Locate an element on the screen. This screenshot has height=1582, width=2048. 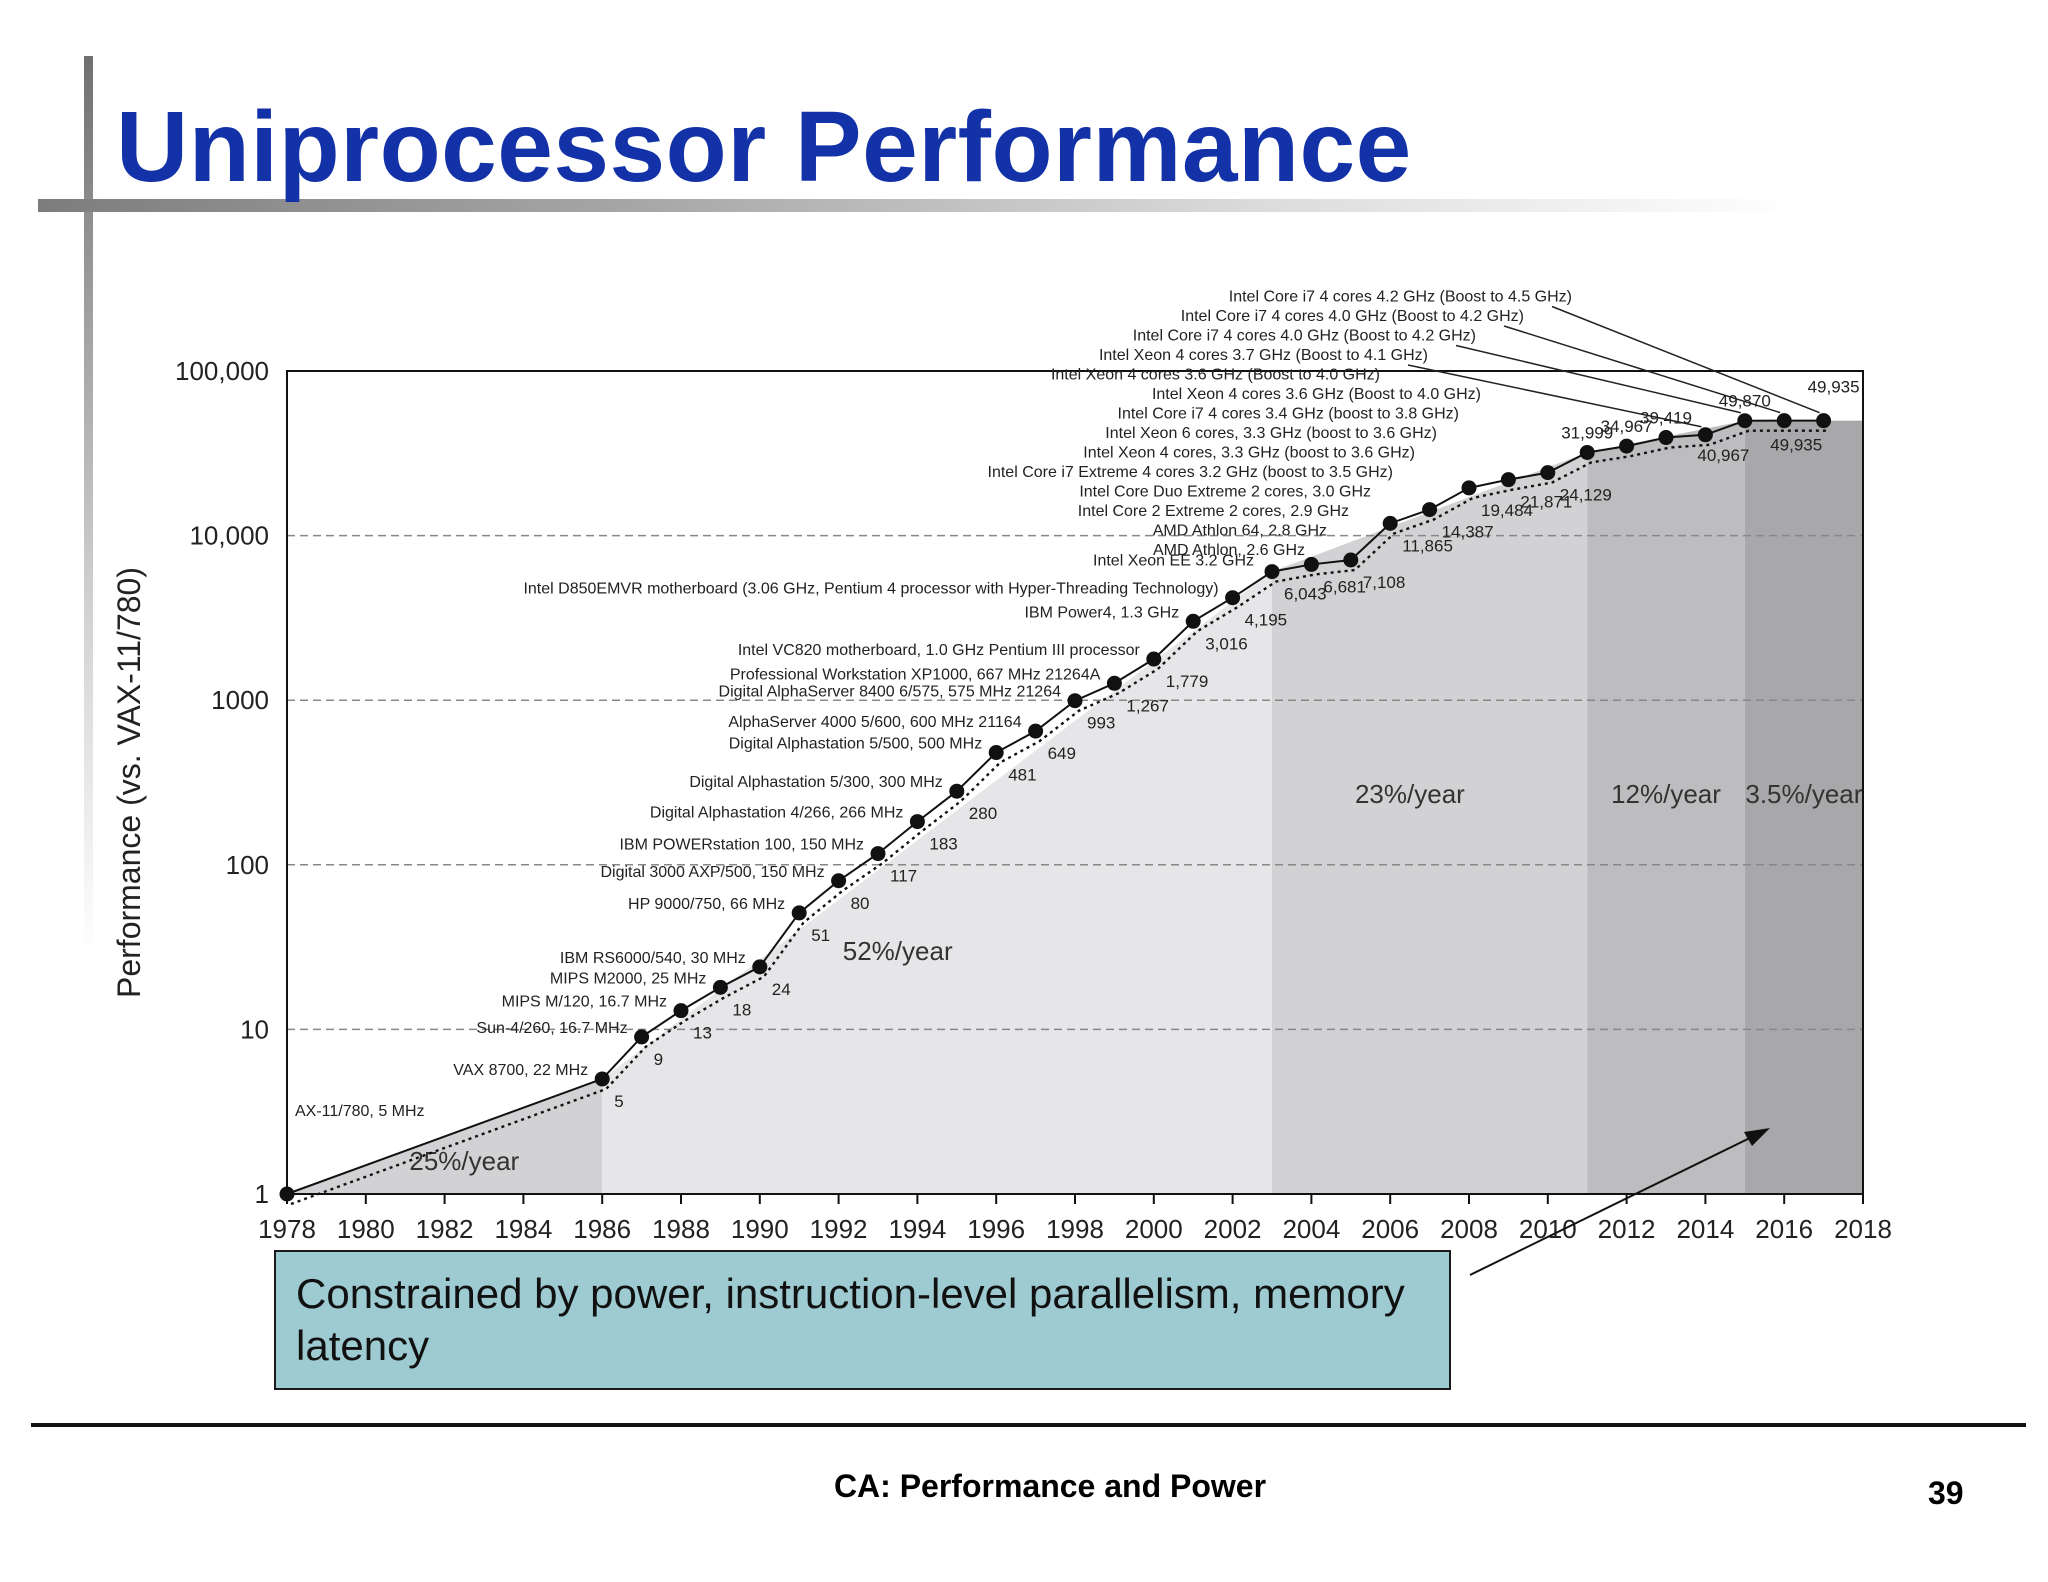
processor-label: MIPS M2000, 25 MHz is located at coordinates (628, 978).